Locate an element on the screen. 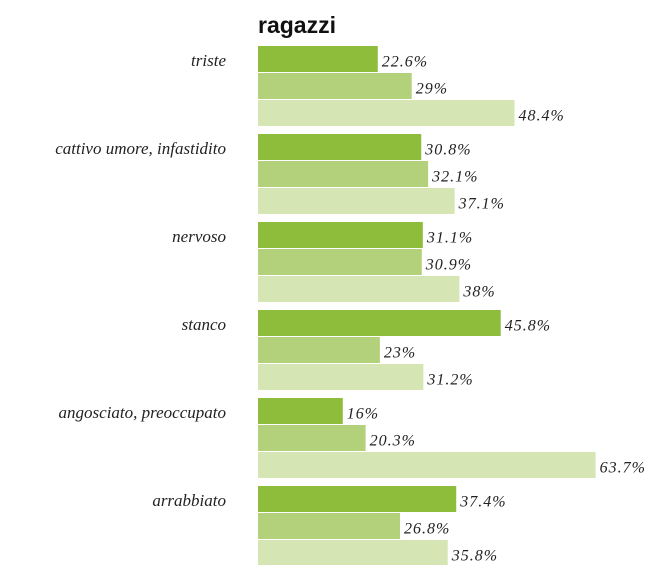 The width and height of the screenshot is (657, 565). category-label: stanco is located at coordinates (204, 324).